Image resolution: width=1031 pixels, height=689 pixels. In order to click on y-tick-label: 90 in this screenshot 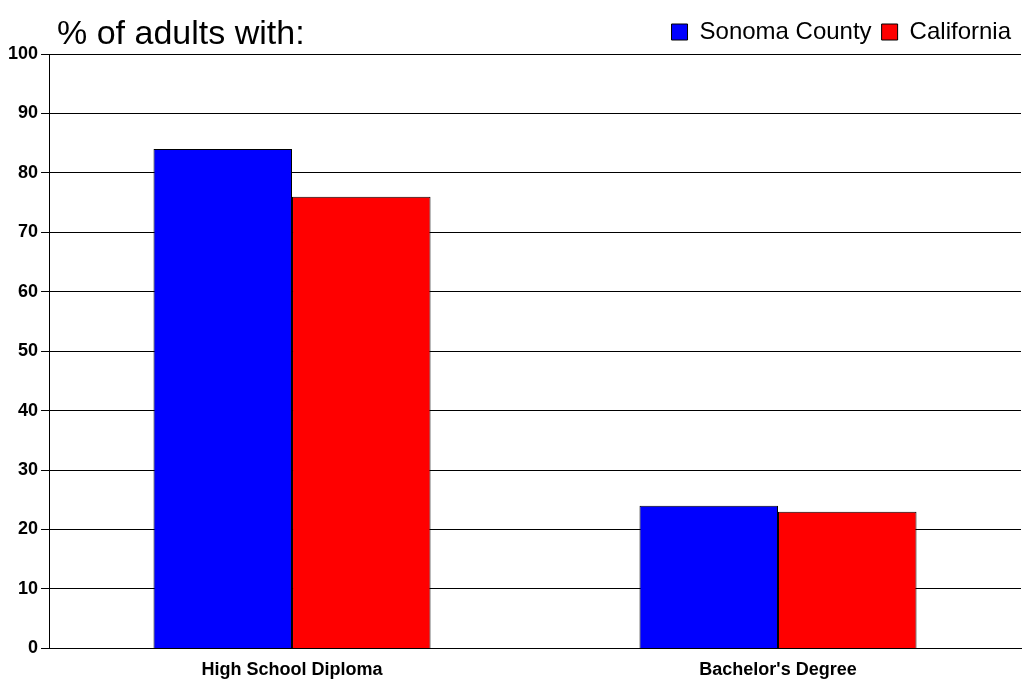, I will do `click(28, 112)`.